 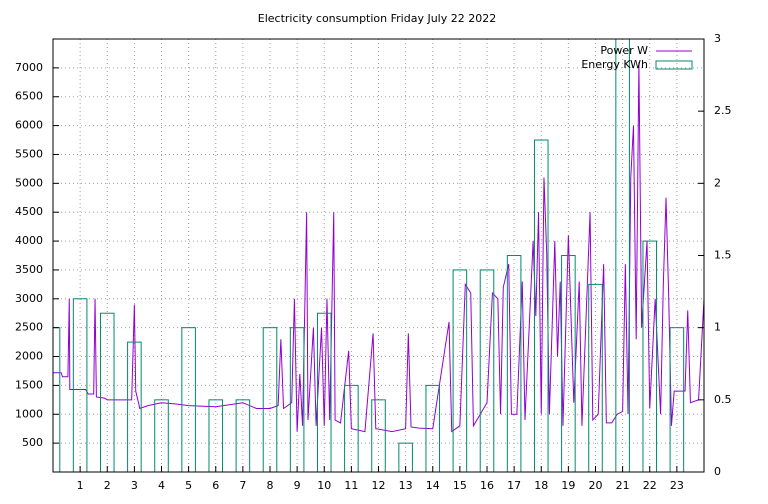 What do you see at coordinates (723, 399) in the screenshot?
I see `y2-tick-label: 0.5` at bounding box center [723, 399].